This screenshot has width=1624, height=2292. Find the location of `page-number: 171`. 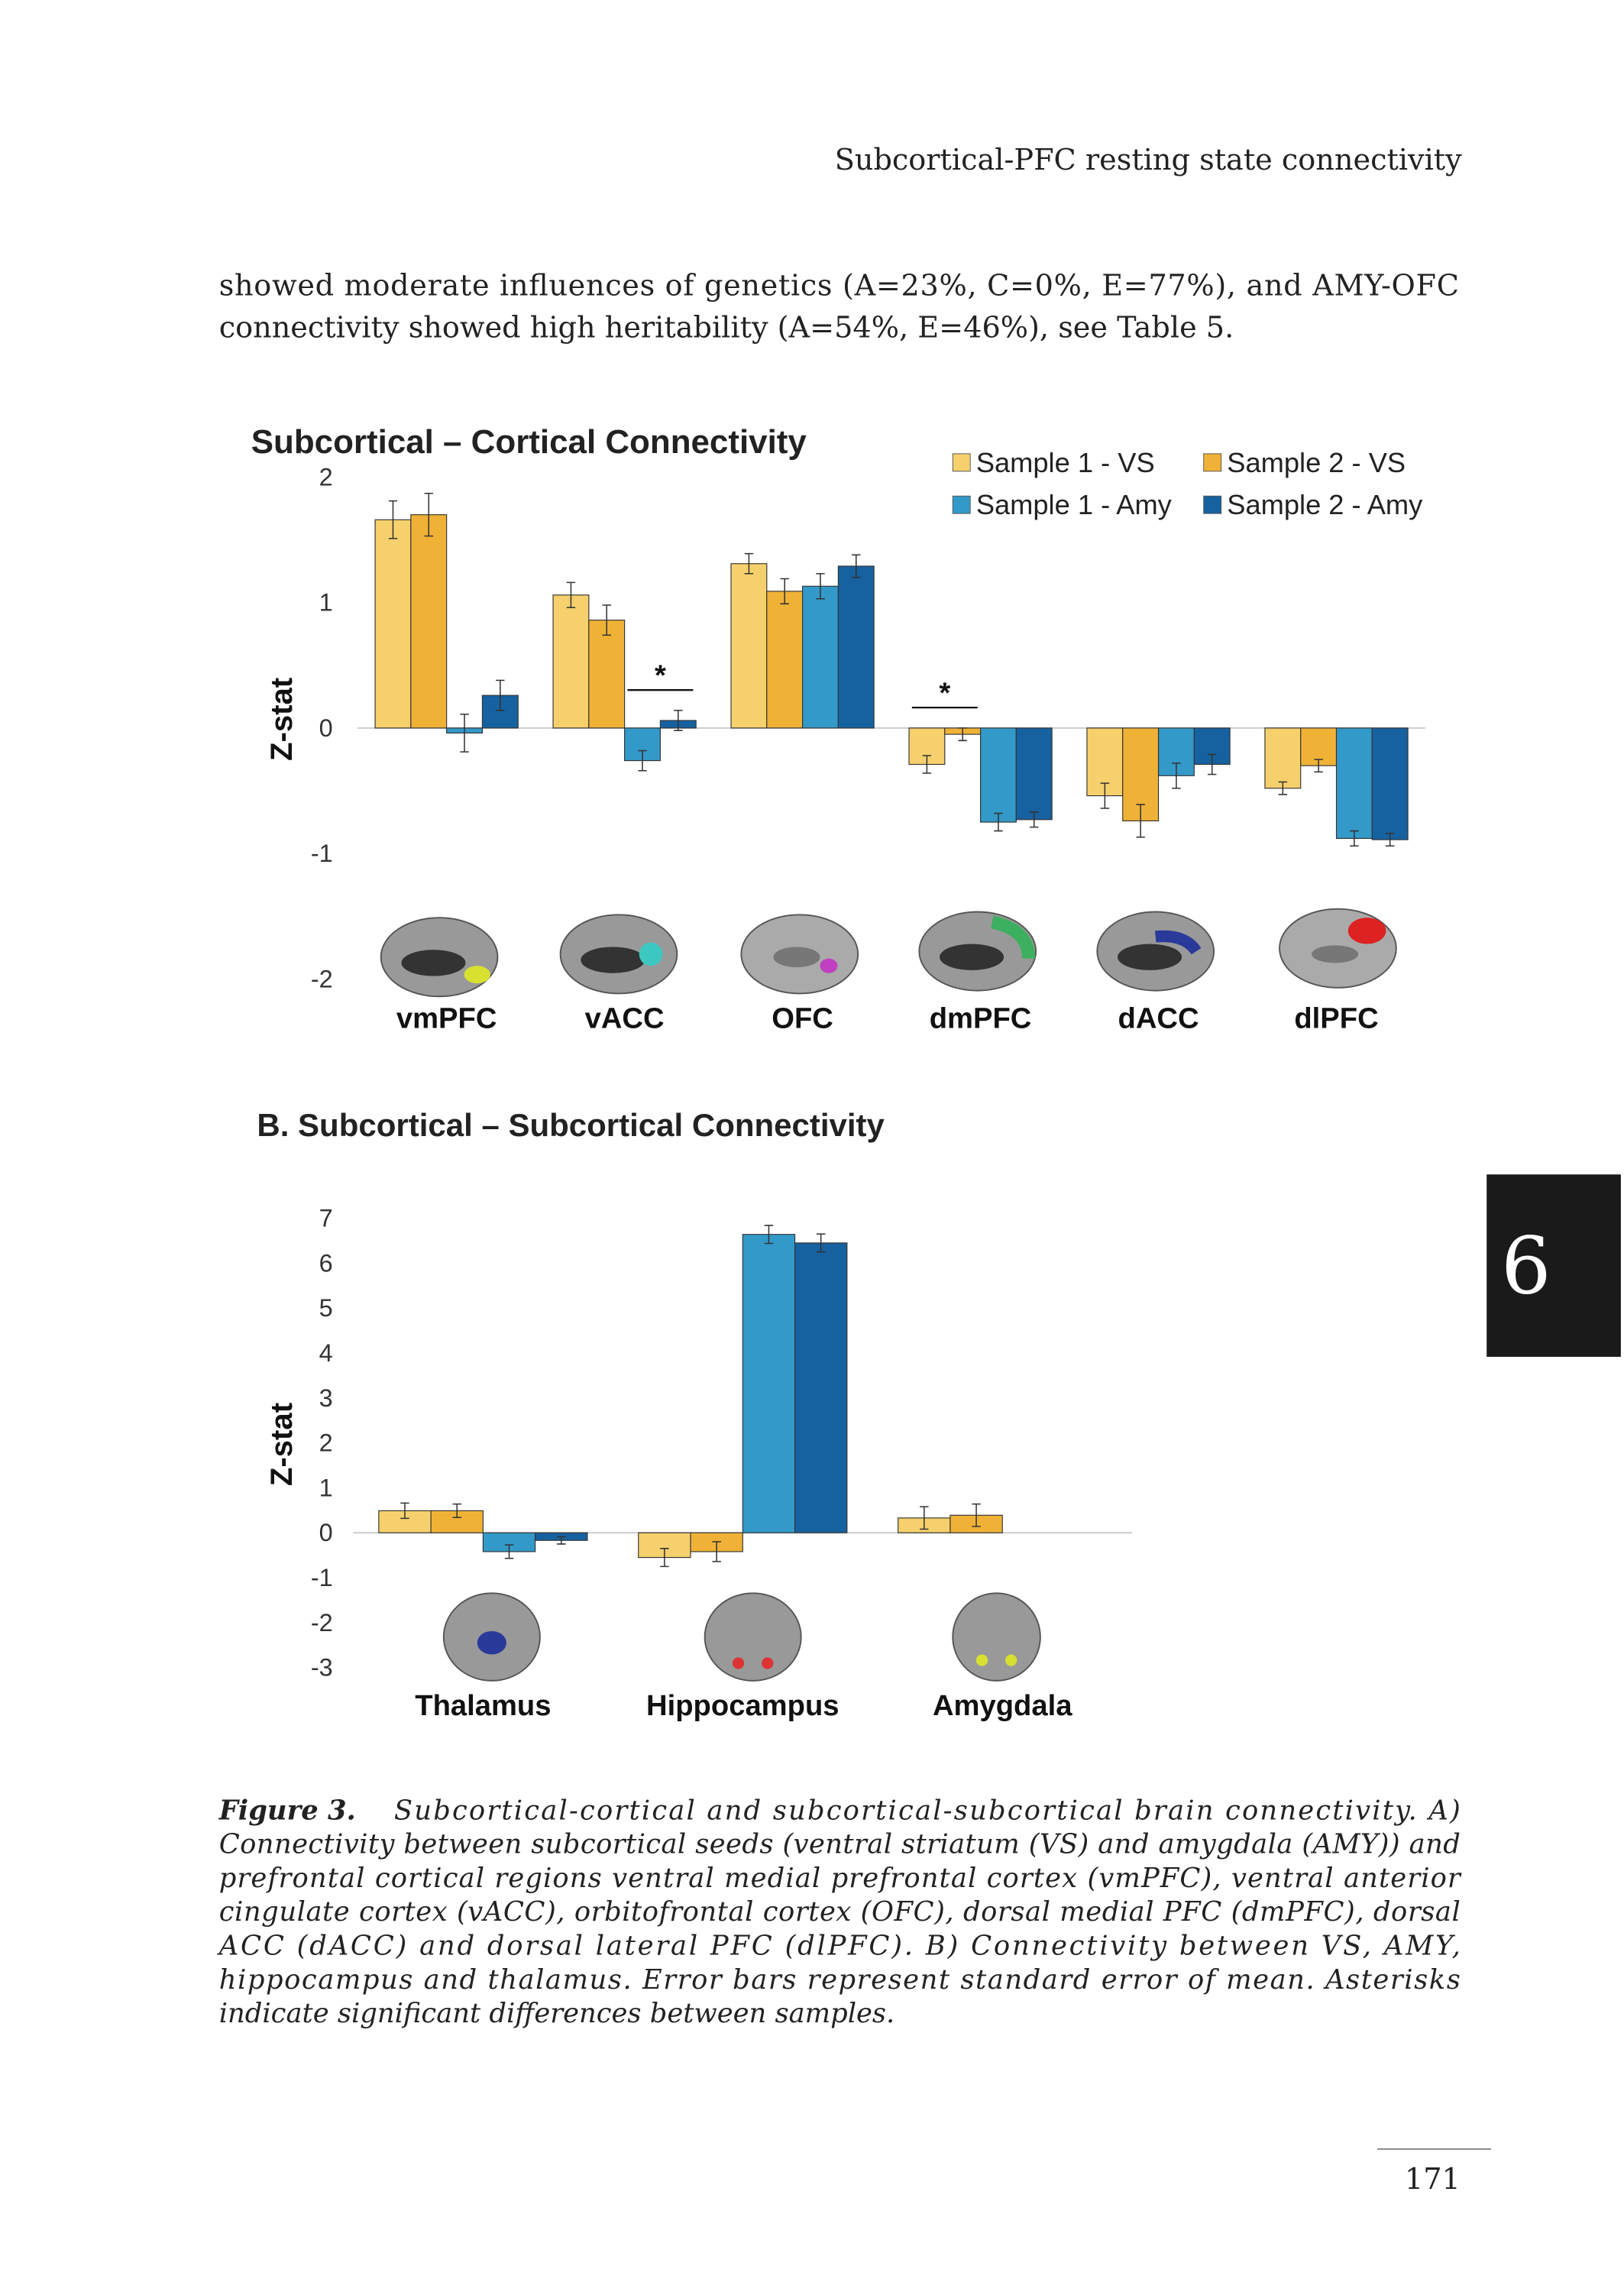

page-number: 171 is located at coordinates (1433, 2179).